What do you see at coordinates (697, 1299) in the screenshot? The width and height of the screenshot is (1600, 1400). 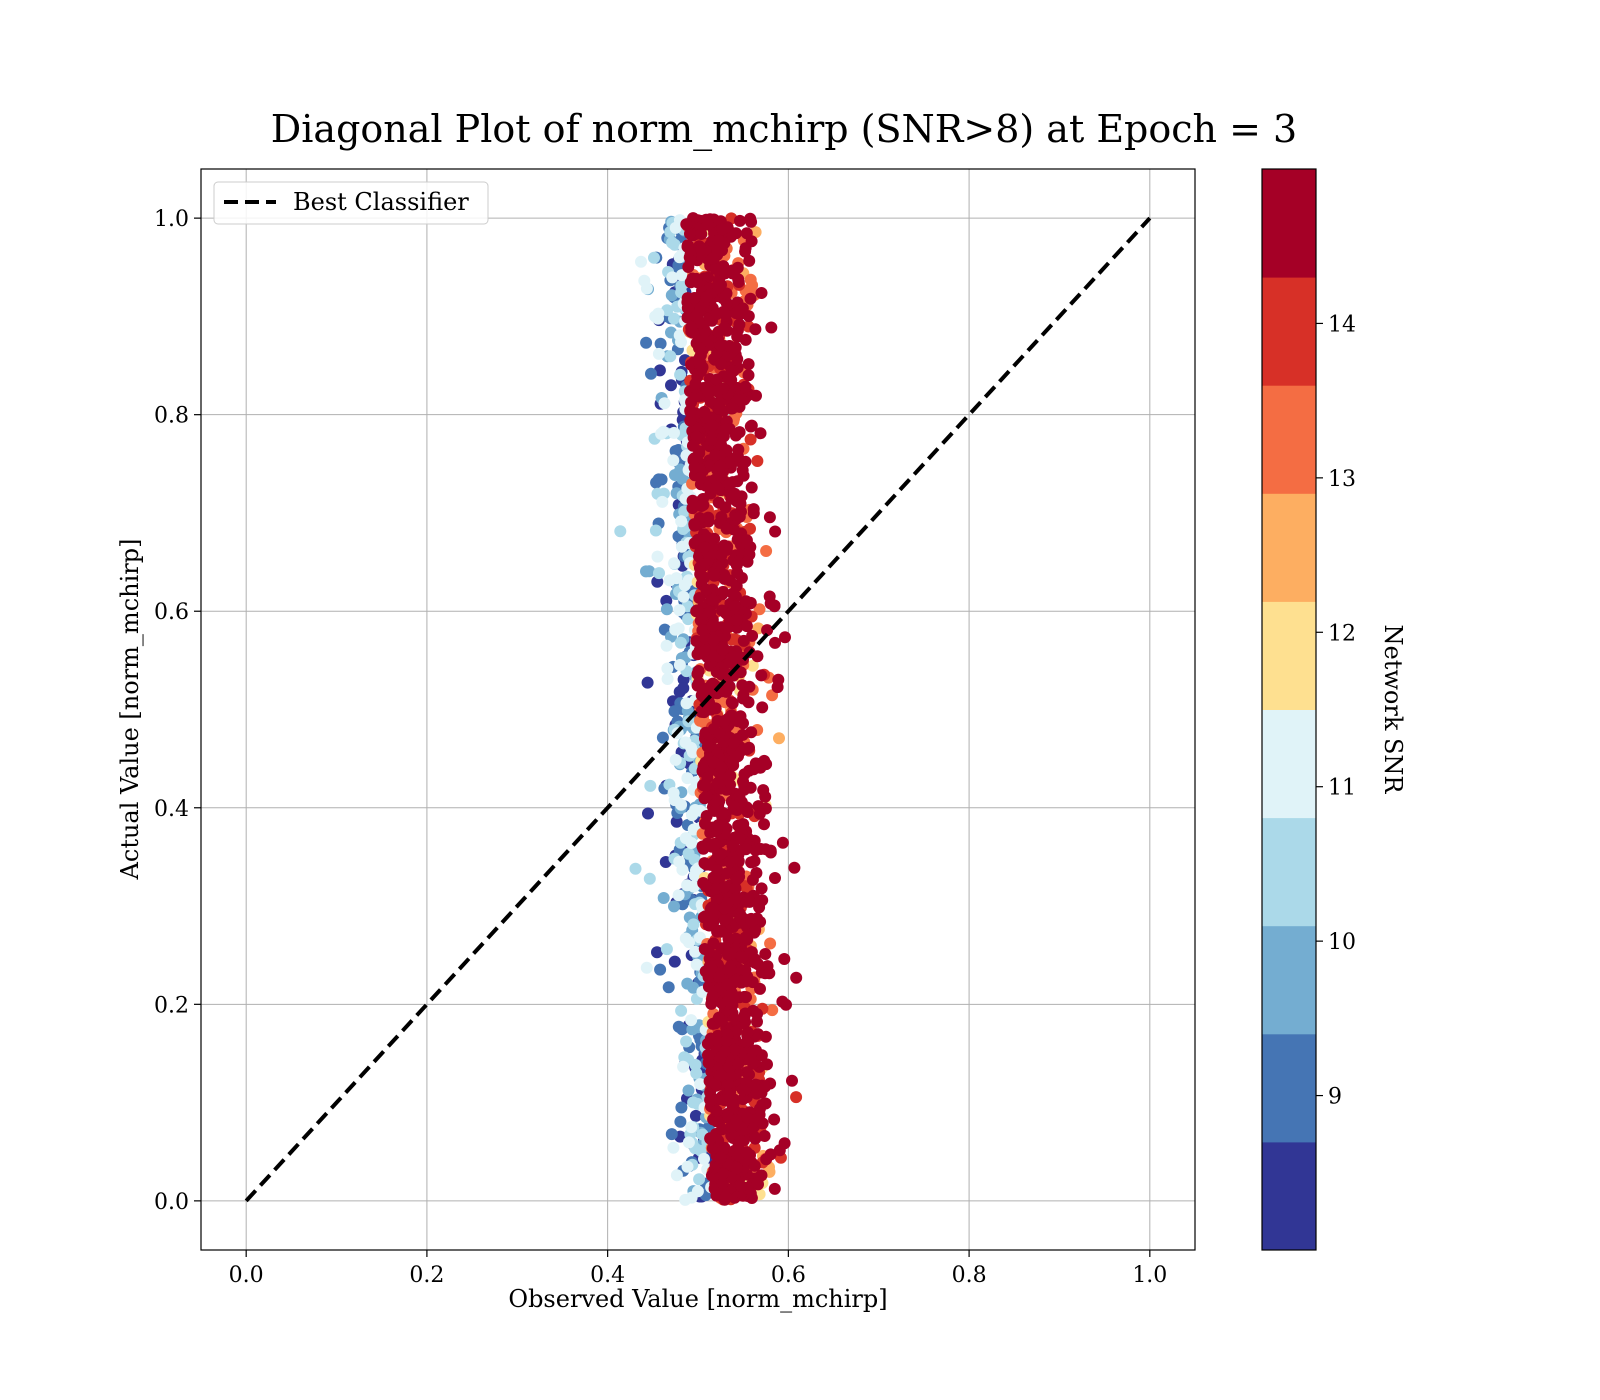 I see `x-axis-label: Observed Value [norm_mchirp]` at bounding box center [697, 1299].